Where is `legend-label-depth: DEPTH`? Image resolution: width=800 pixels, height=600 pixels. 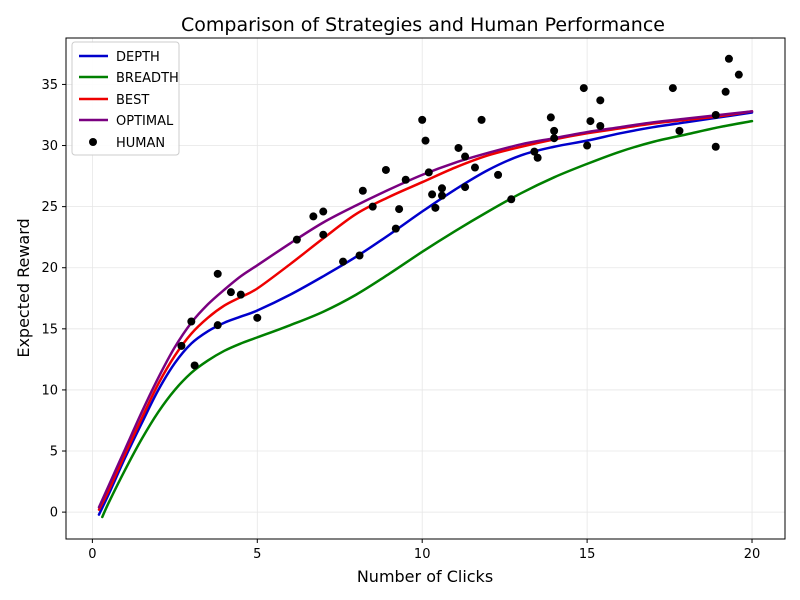
legend-label-depth: DEPTH is located at coordinates (138, 57).